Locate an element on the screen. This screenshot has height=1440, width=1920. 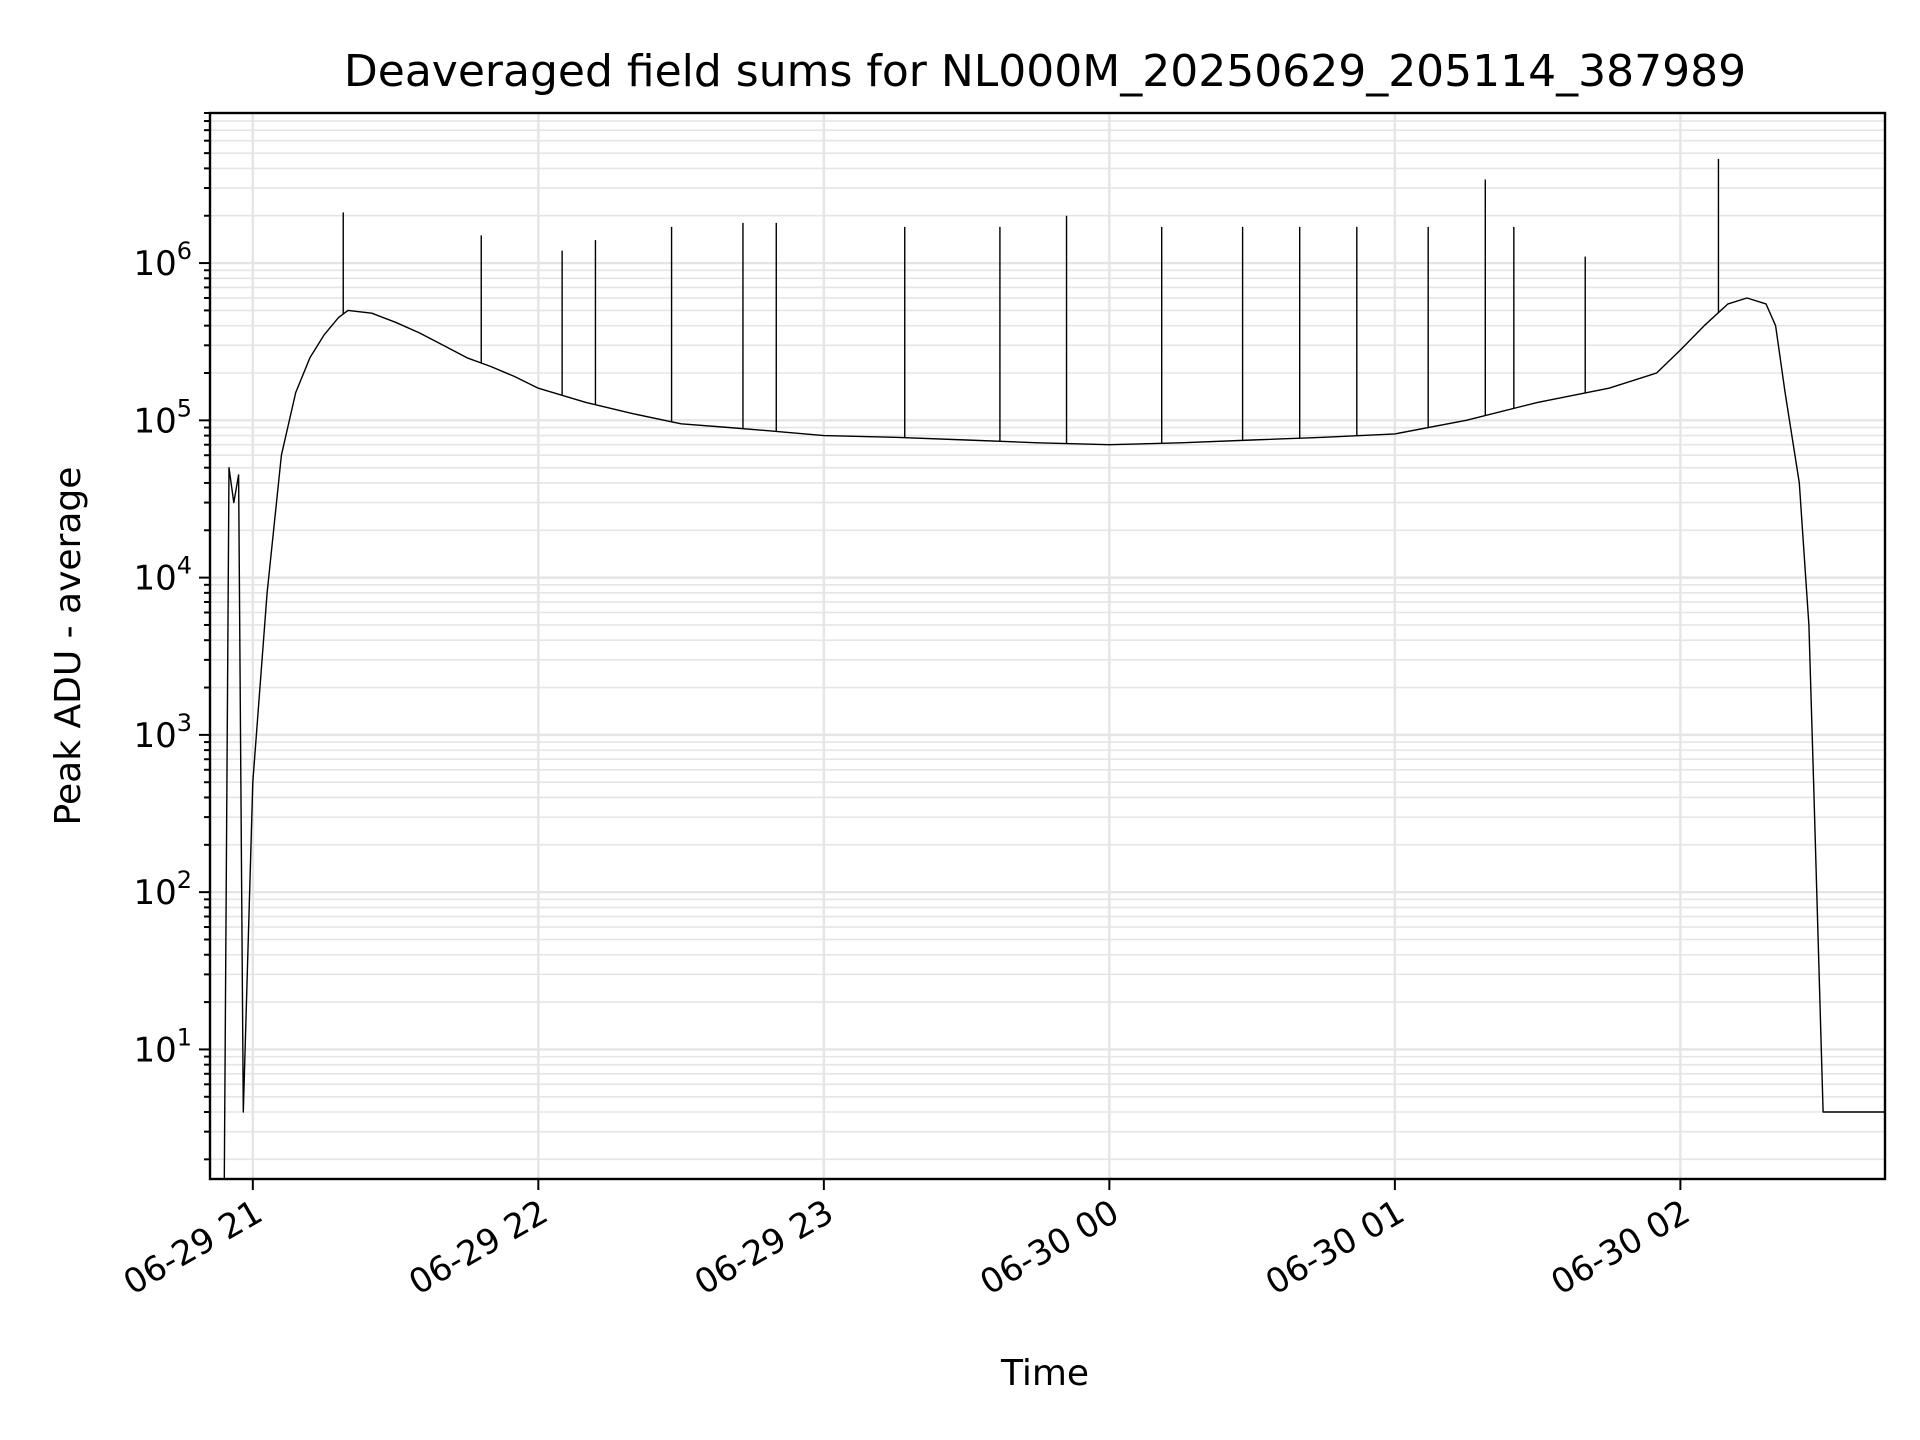
x-axis-label: Time is located at coordinates (1044, 1373).